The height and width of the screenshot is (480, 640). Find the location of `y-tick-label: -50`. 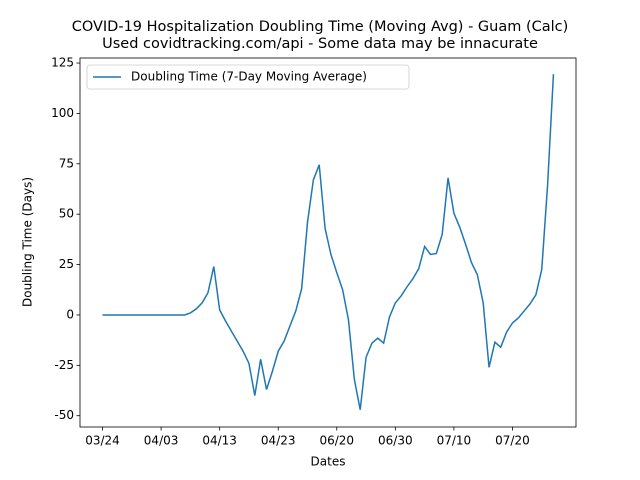

y-tick-label: -50 is located at coordinates (64, 415).